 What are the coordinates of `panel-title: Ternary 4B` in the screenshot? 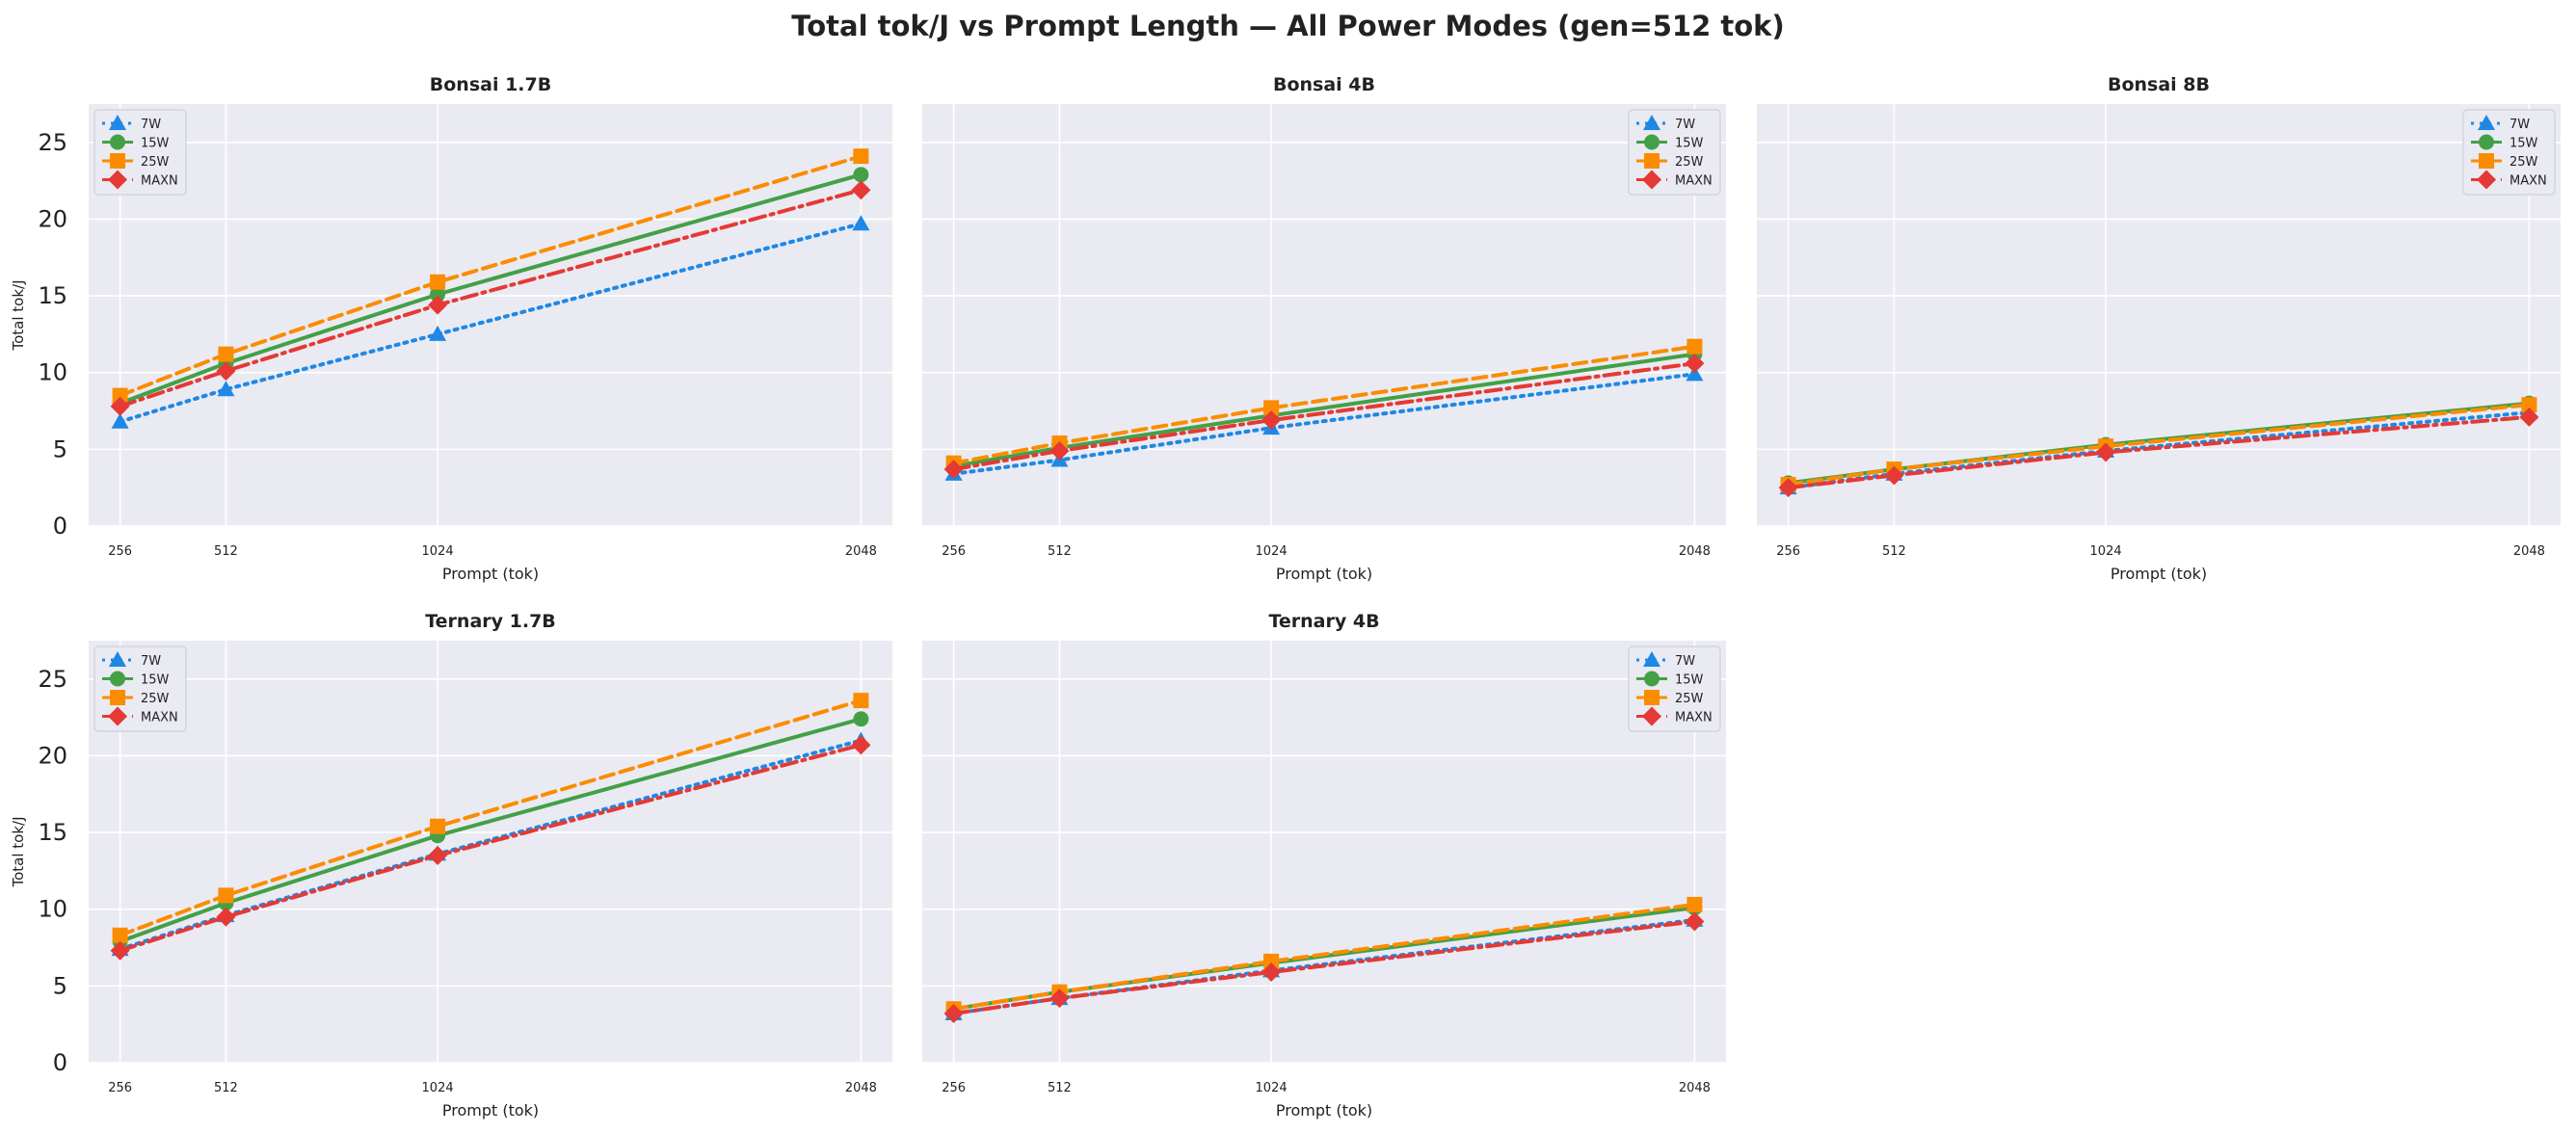 It's located at (1323, 622).